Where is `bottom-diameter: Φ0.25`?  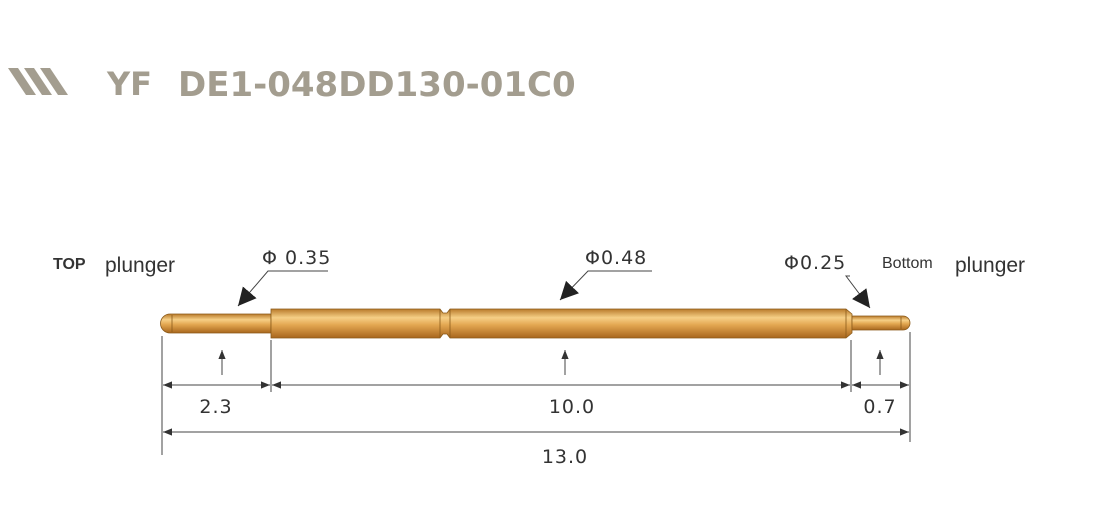
bottom-diameter: Φ0.25 is located at coordinates (815, 263).